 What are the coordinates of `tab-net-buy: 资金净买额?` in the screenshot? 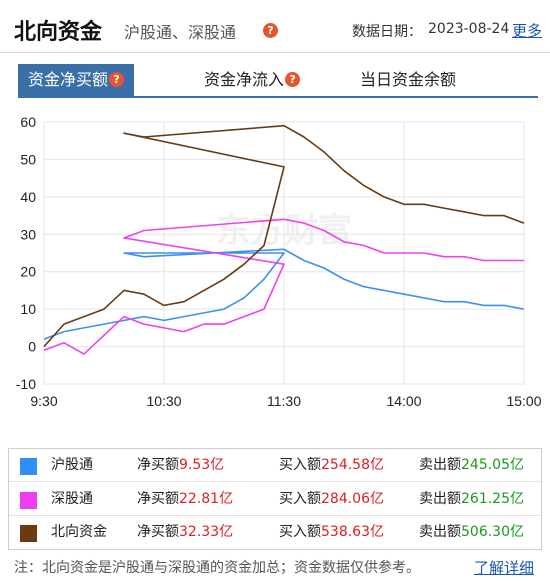 It's located at (76, 80).